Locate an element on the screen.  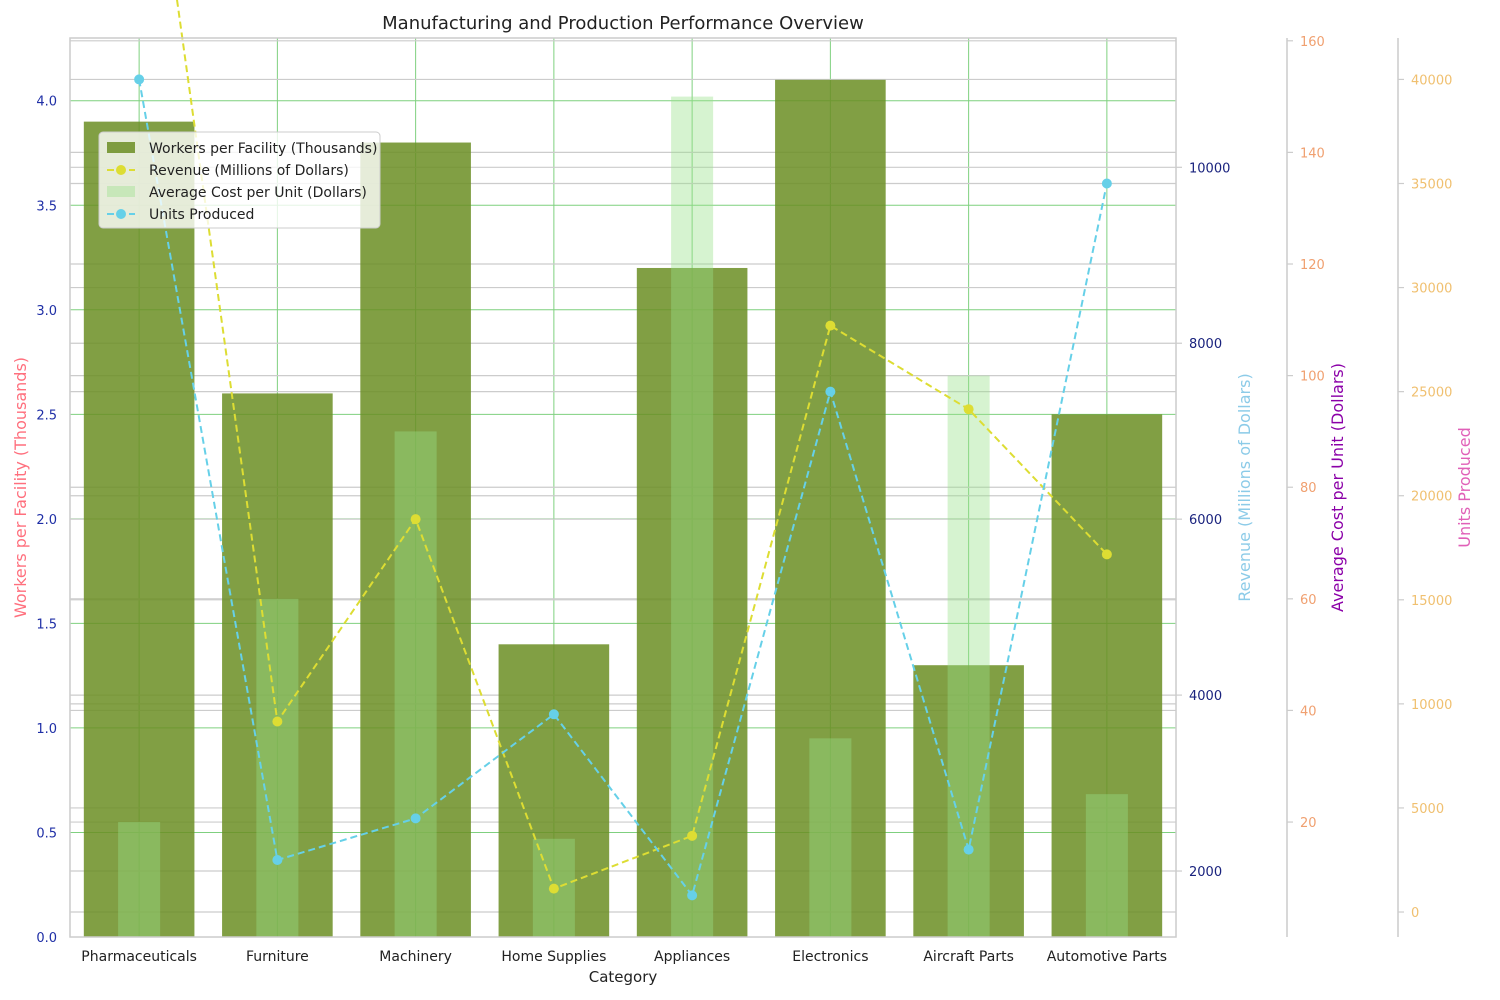
legend-label: Workers per Facility (Thousands) is located at coordinates (263, 149).